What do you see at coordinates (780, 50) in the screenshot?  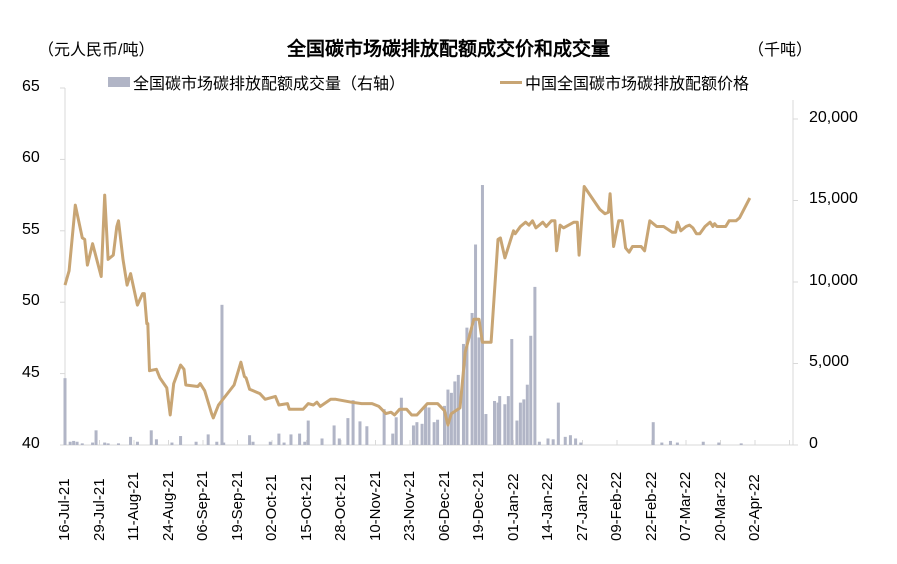 I see `right-axis-unit: （千吨）` at bounding box center [780, 50].